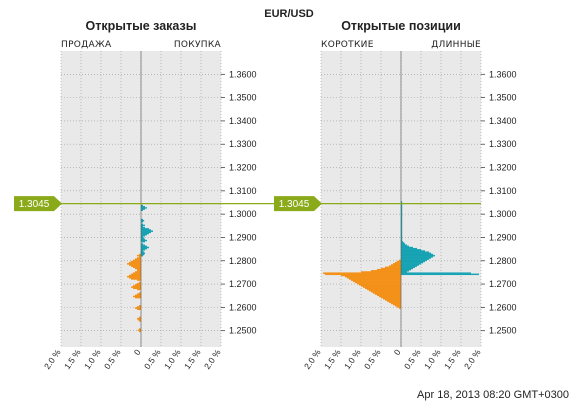 This screenshot has height=409, width=577. Describe the element at coordinates (503, 74) in the screenshot. I see `y-tick-label: 1.3600` at that location.